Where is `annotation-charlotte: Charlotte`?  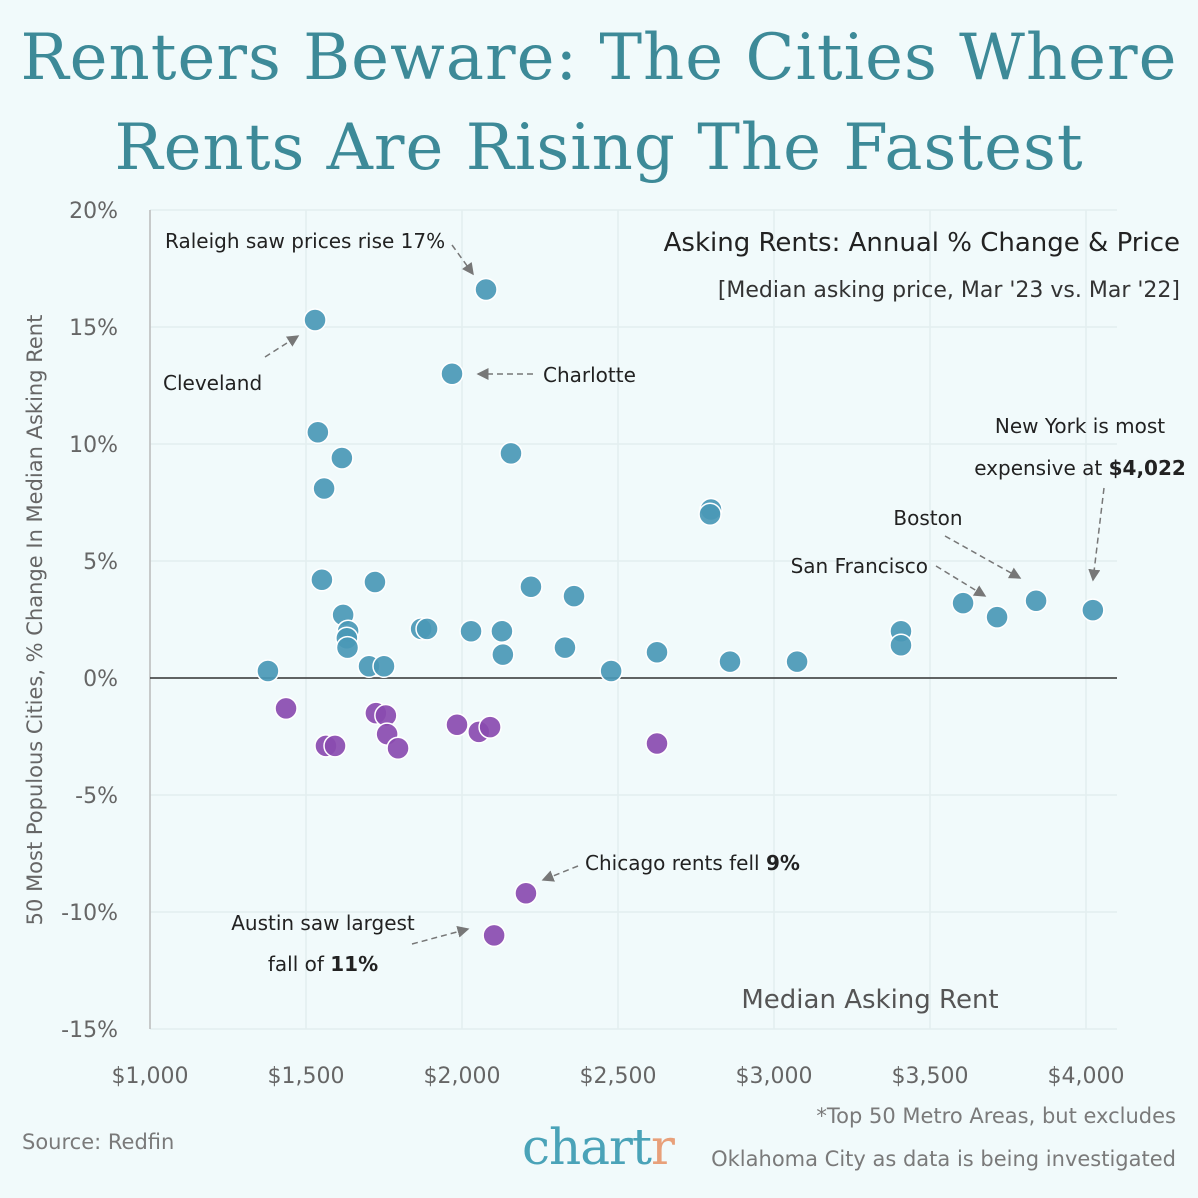 annotation-charlotte: Charlotte is located at coordinates (589, 375).